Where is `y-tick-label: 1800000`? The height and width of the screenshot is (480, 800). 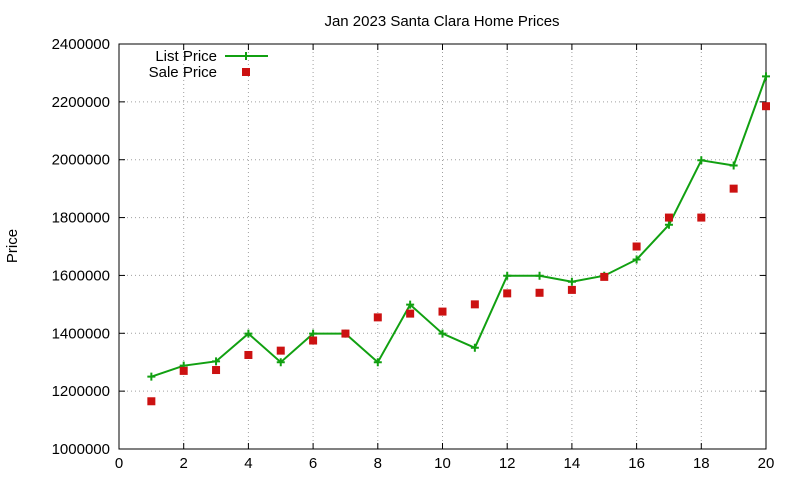
y-tick-label: 1800000 is located at coordinates (81, 218).